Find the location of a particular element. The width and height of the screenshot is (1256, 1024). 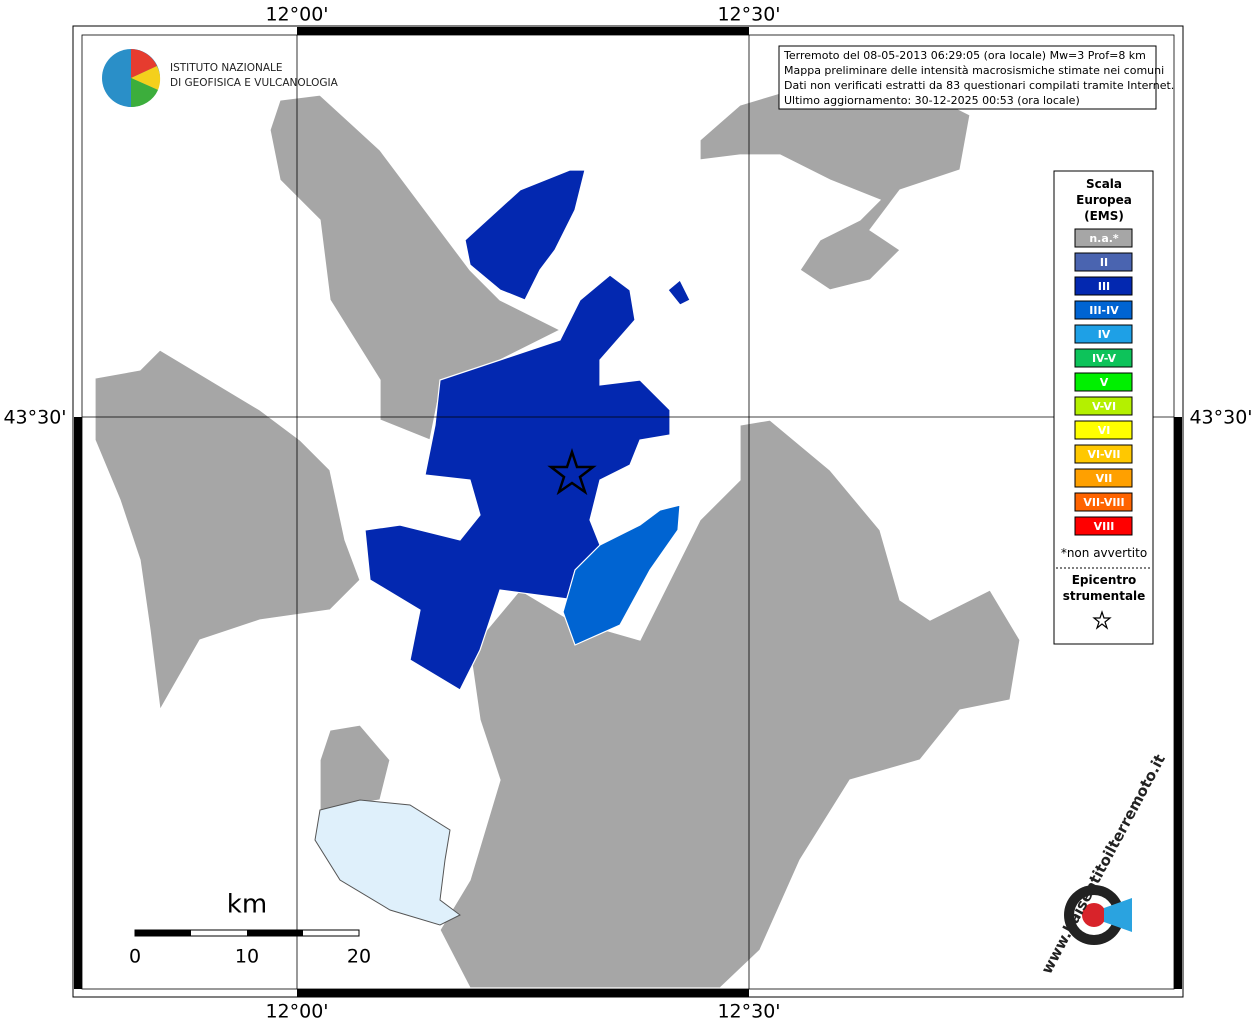

legend-label: VIII is located at coordinates (1104, 526).